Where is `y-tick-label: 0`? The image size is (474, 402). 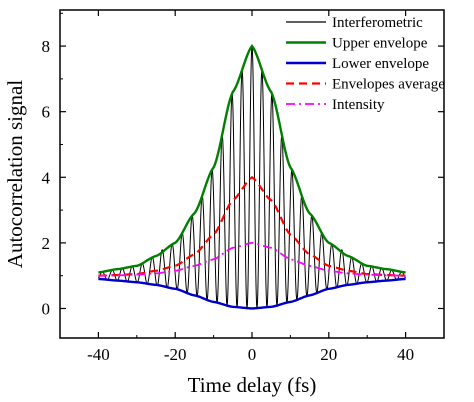 y-tick-label: 0 is located at coordinates (46, 308).